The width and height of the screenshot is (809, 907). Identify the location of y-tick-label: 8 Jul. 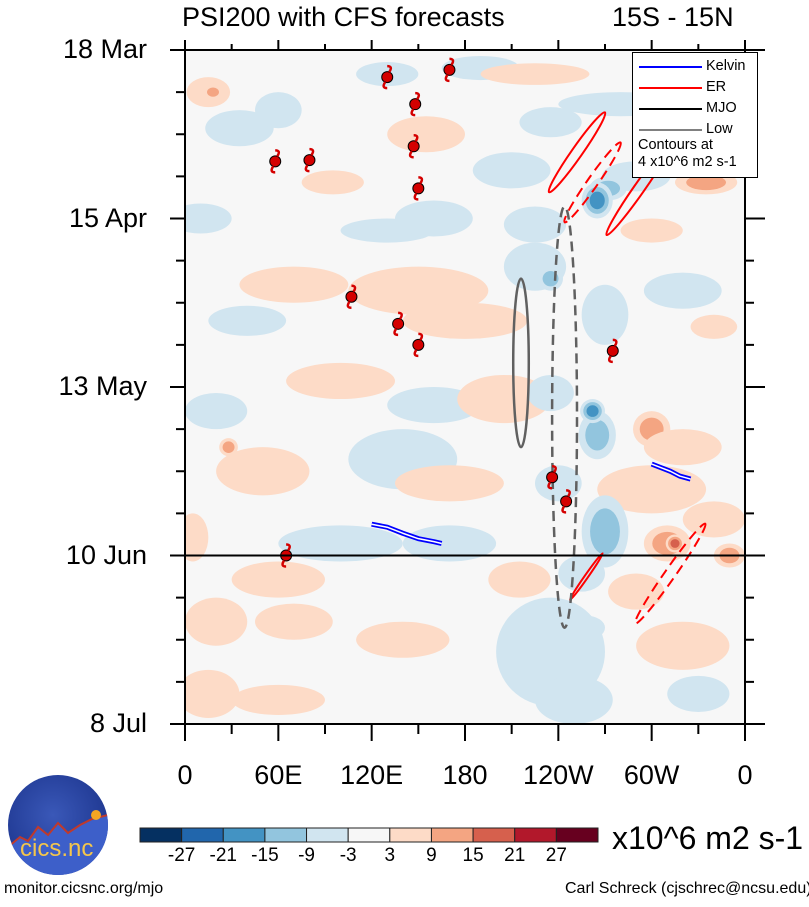
(118, 723).